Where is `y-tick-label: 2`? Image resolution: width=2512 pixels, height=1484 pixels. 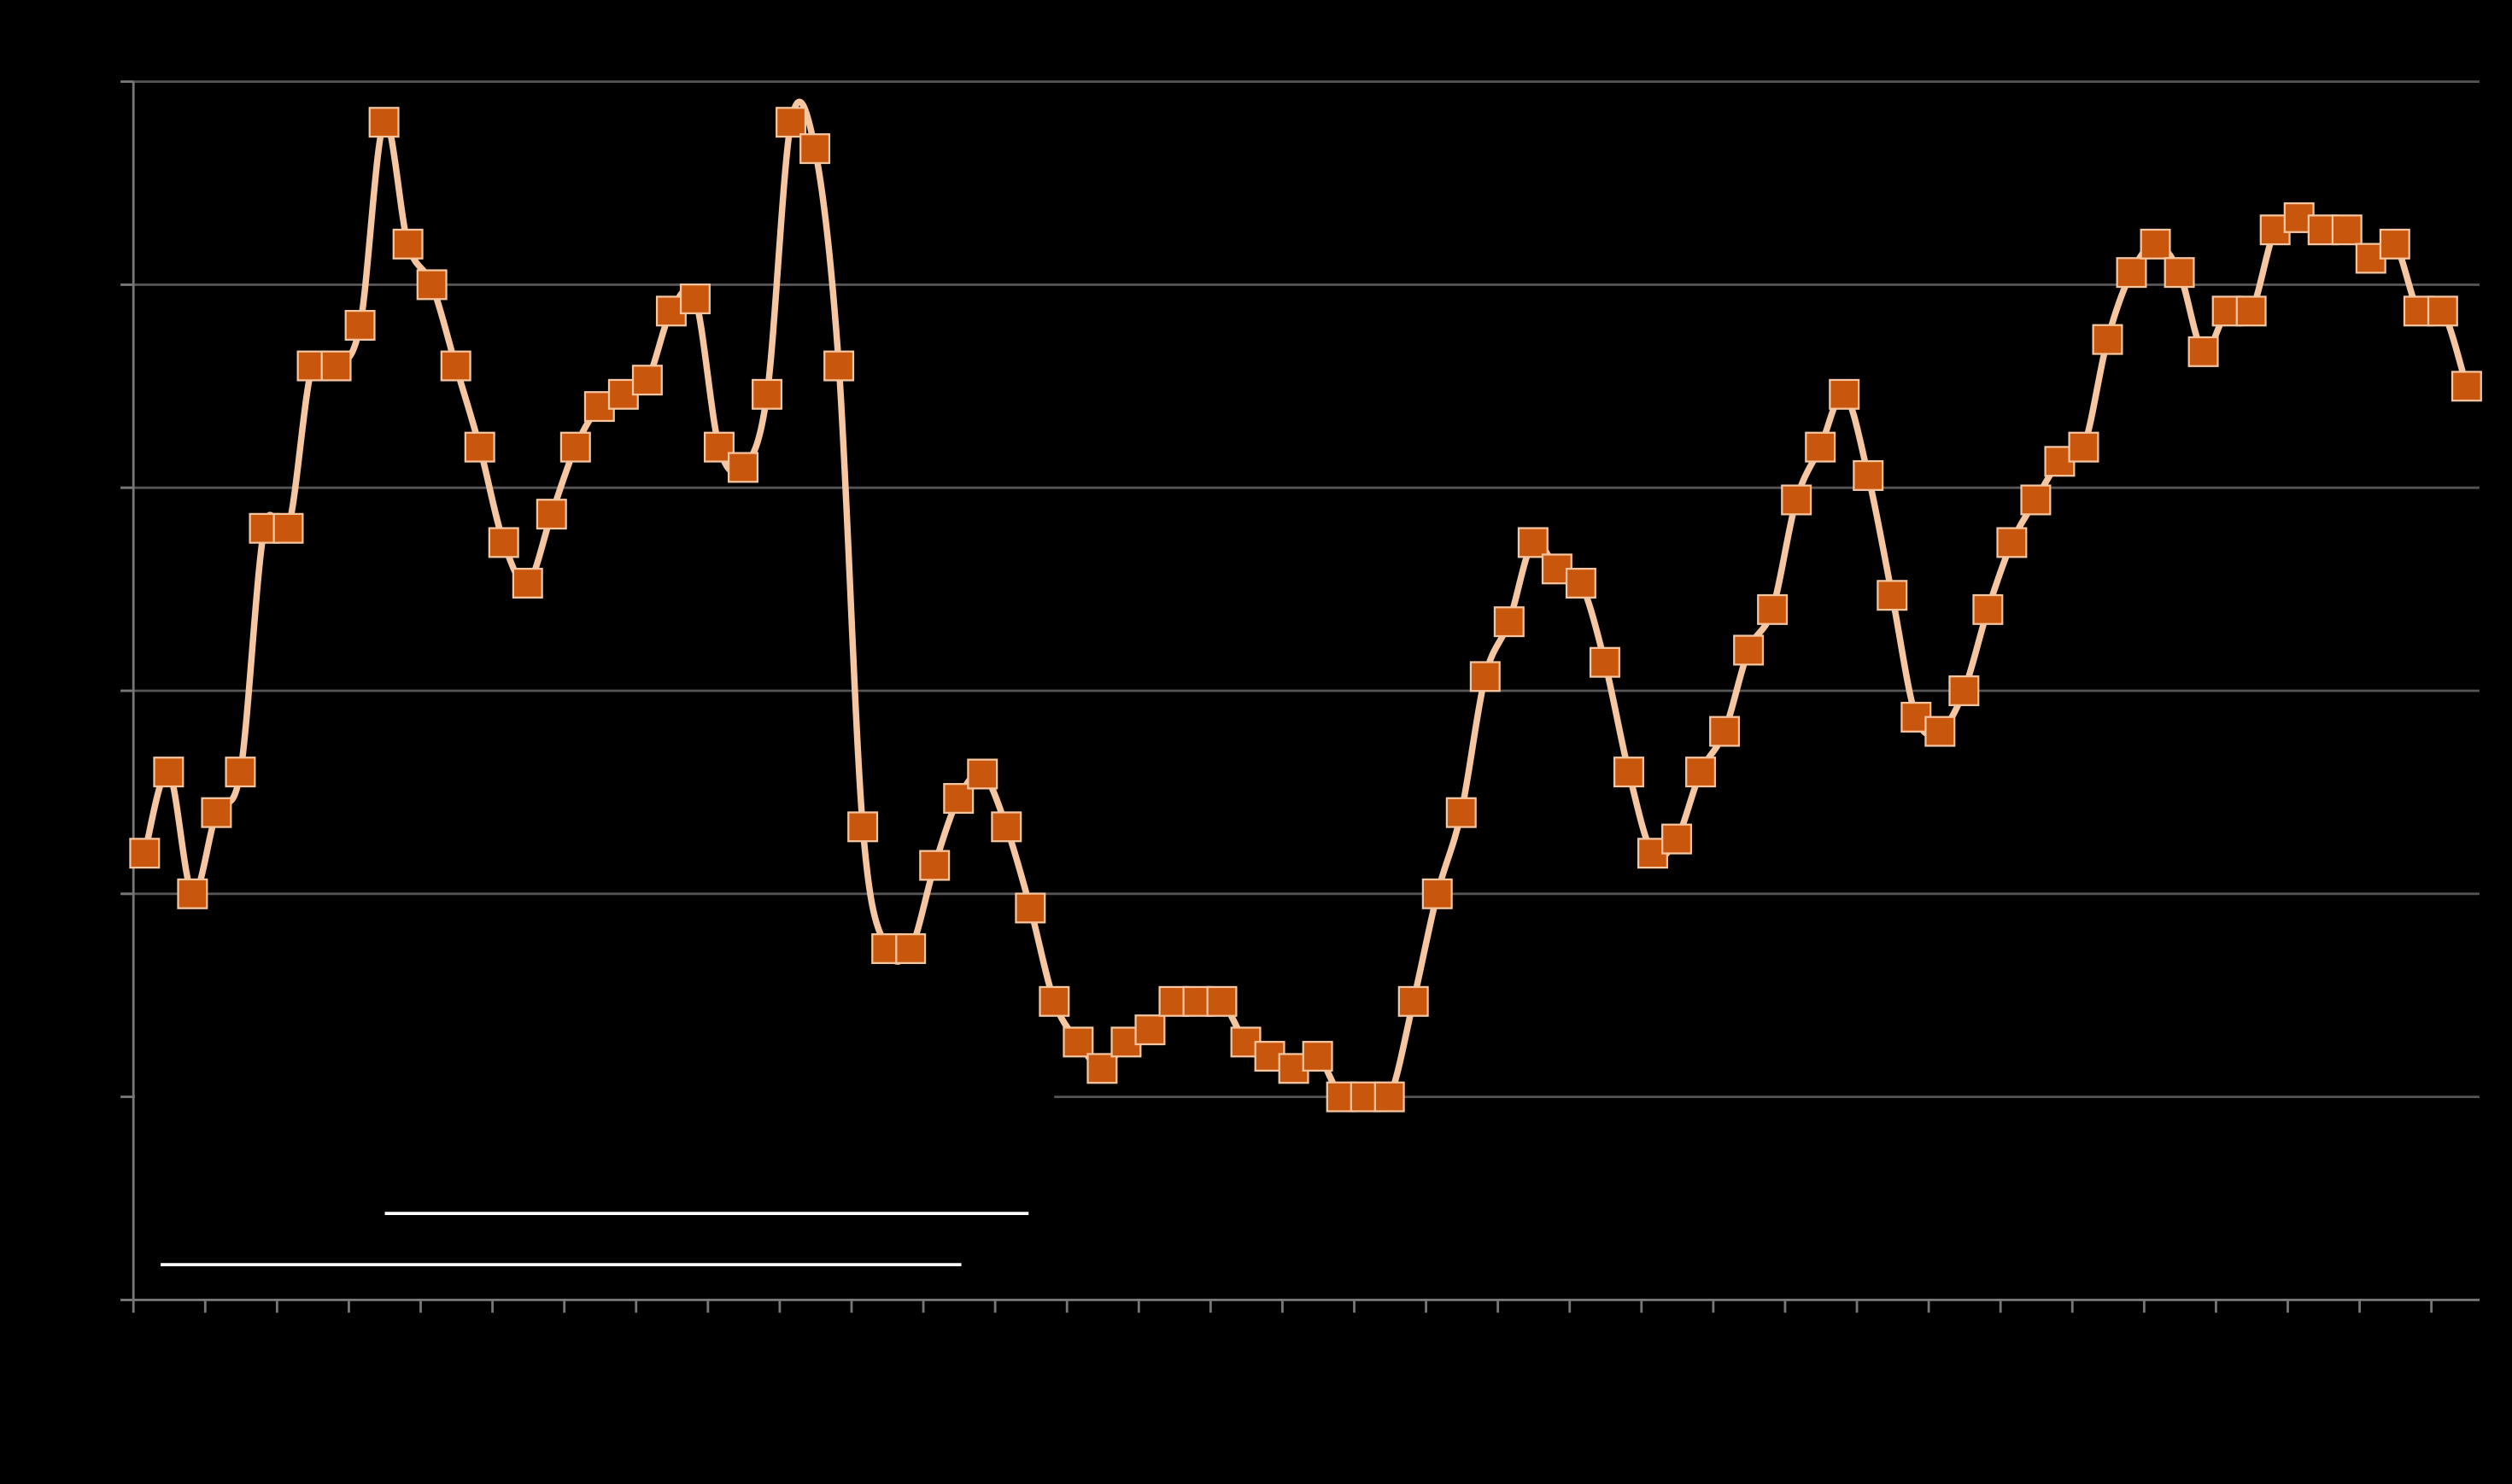
y-tick-label: 2 is located at coordinates (108, 892).